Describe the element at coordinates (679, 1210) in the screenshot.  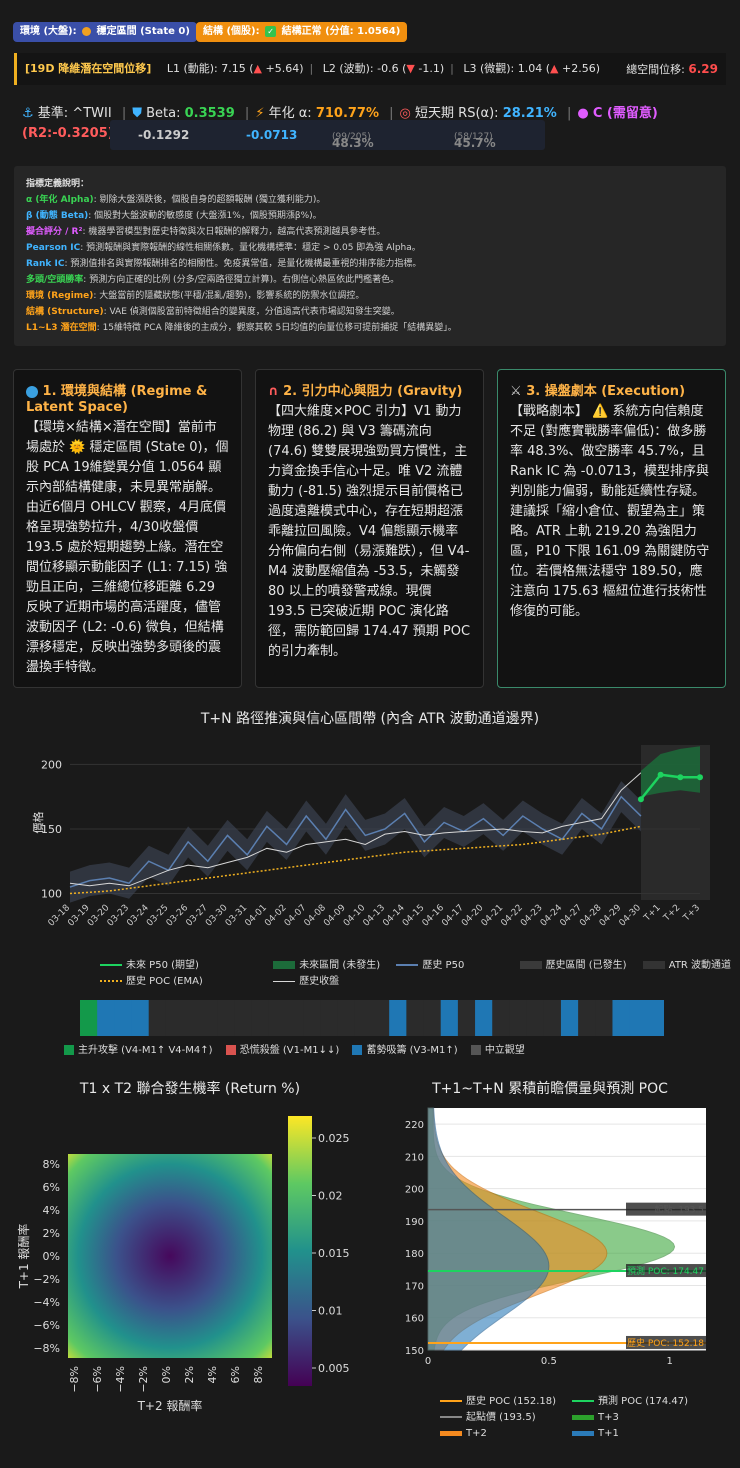
I see `ref-label: 起點: 193.5` at that location.